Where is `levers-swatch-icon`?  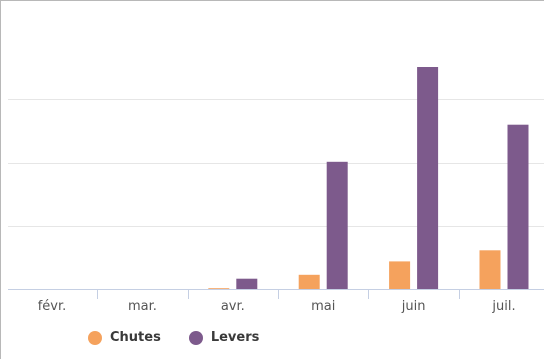 levers-swatch-icon is located at coordinates (195, 337).